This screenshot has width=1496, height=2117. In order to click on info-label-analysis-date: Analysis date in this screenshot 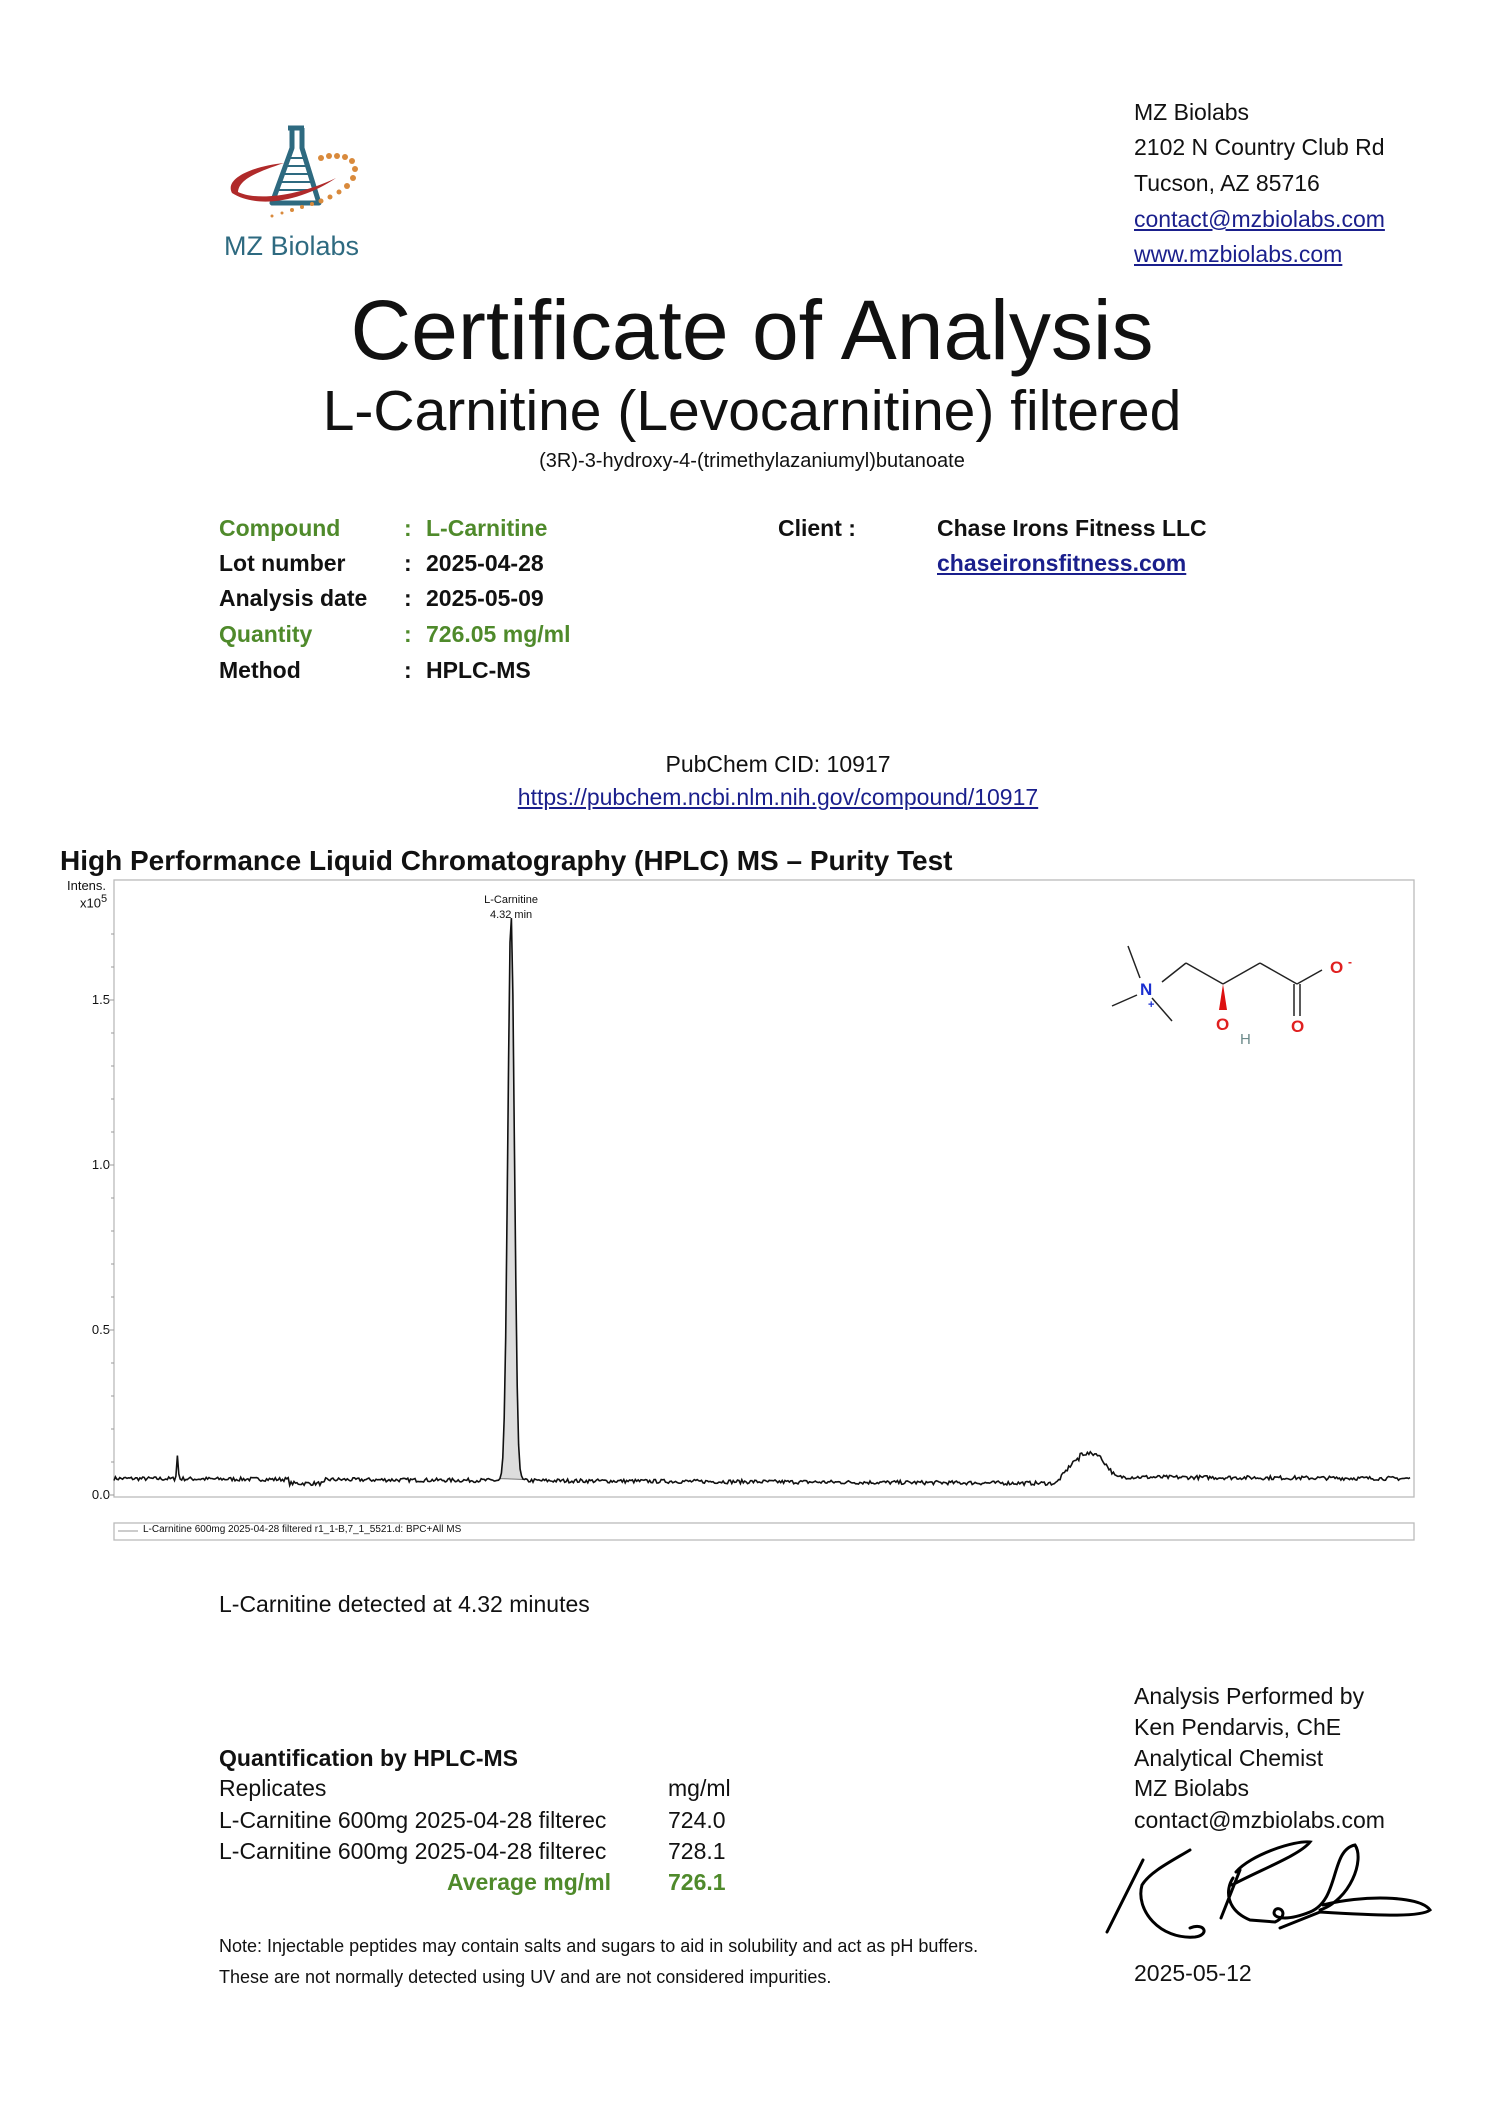, I will do `click(293, 598)`.